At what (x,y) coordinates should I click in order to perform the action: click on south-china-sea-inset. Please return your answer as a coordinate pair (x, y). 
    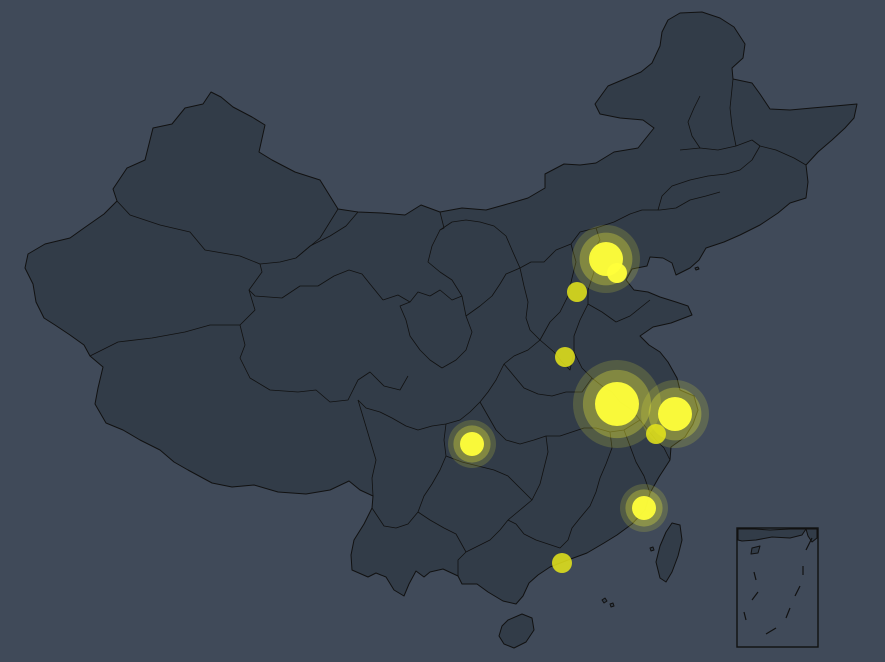
    Looking at the image, I should click on (777, 587).